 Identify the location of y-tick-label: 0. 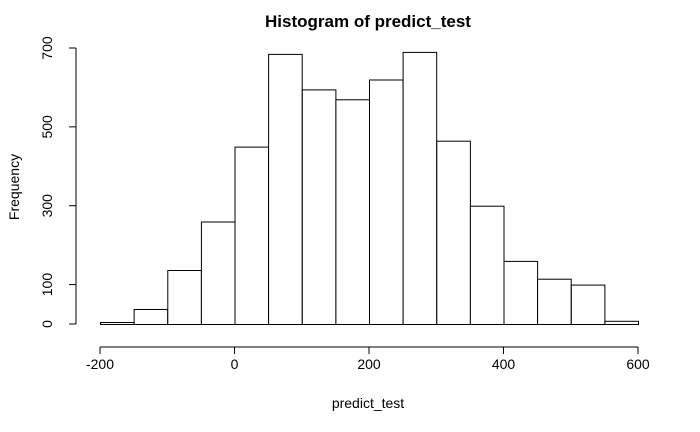
(47, 324).